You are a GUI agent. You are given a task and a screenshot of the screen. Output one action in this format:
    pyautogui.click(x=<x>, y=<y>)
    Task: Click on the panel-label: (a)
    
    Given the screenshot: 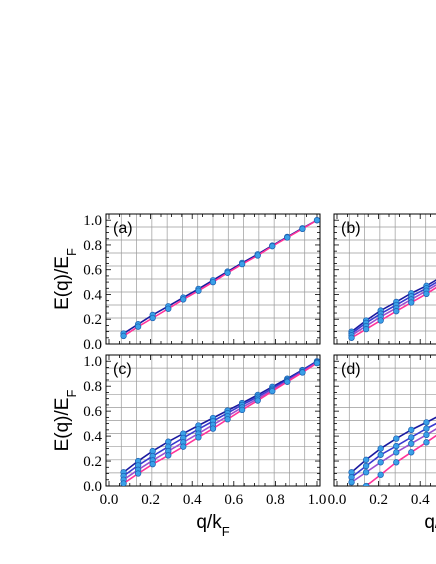 What is the action you would take?
    pyautogui.click(x=123, y=228)
    